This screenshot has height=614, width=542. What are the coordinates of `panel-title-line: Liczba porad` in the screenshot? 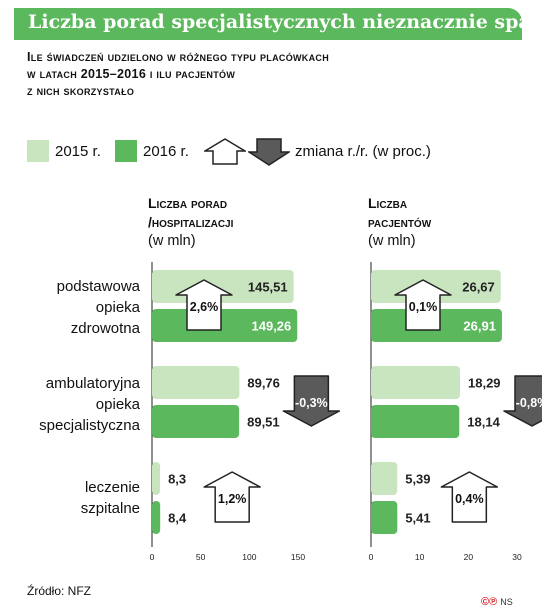 It's located at (188, 203).